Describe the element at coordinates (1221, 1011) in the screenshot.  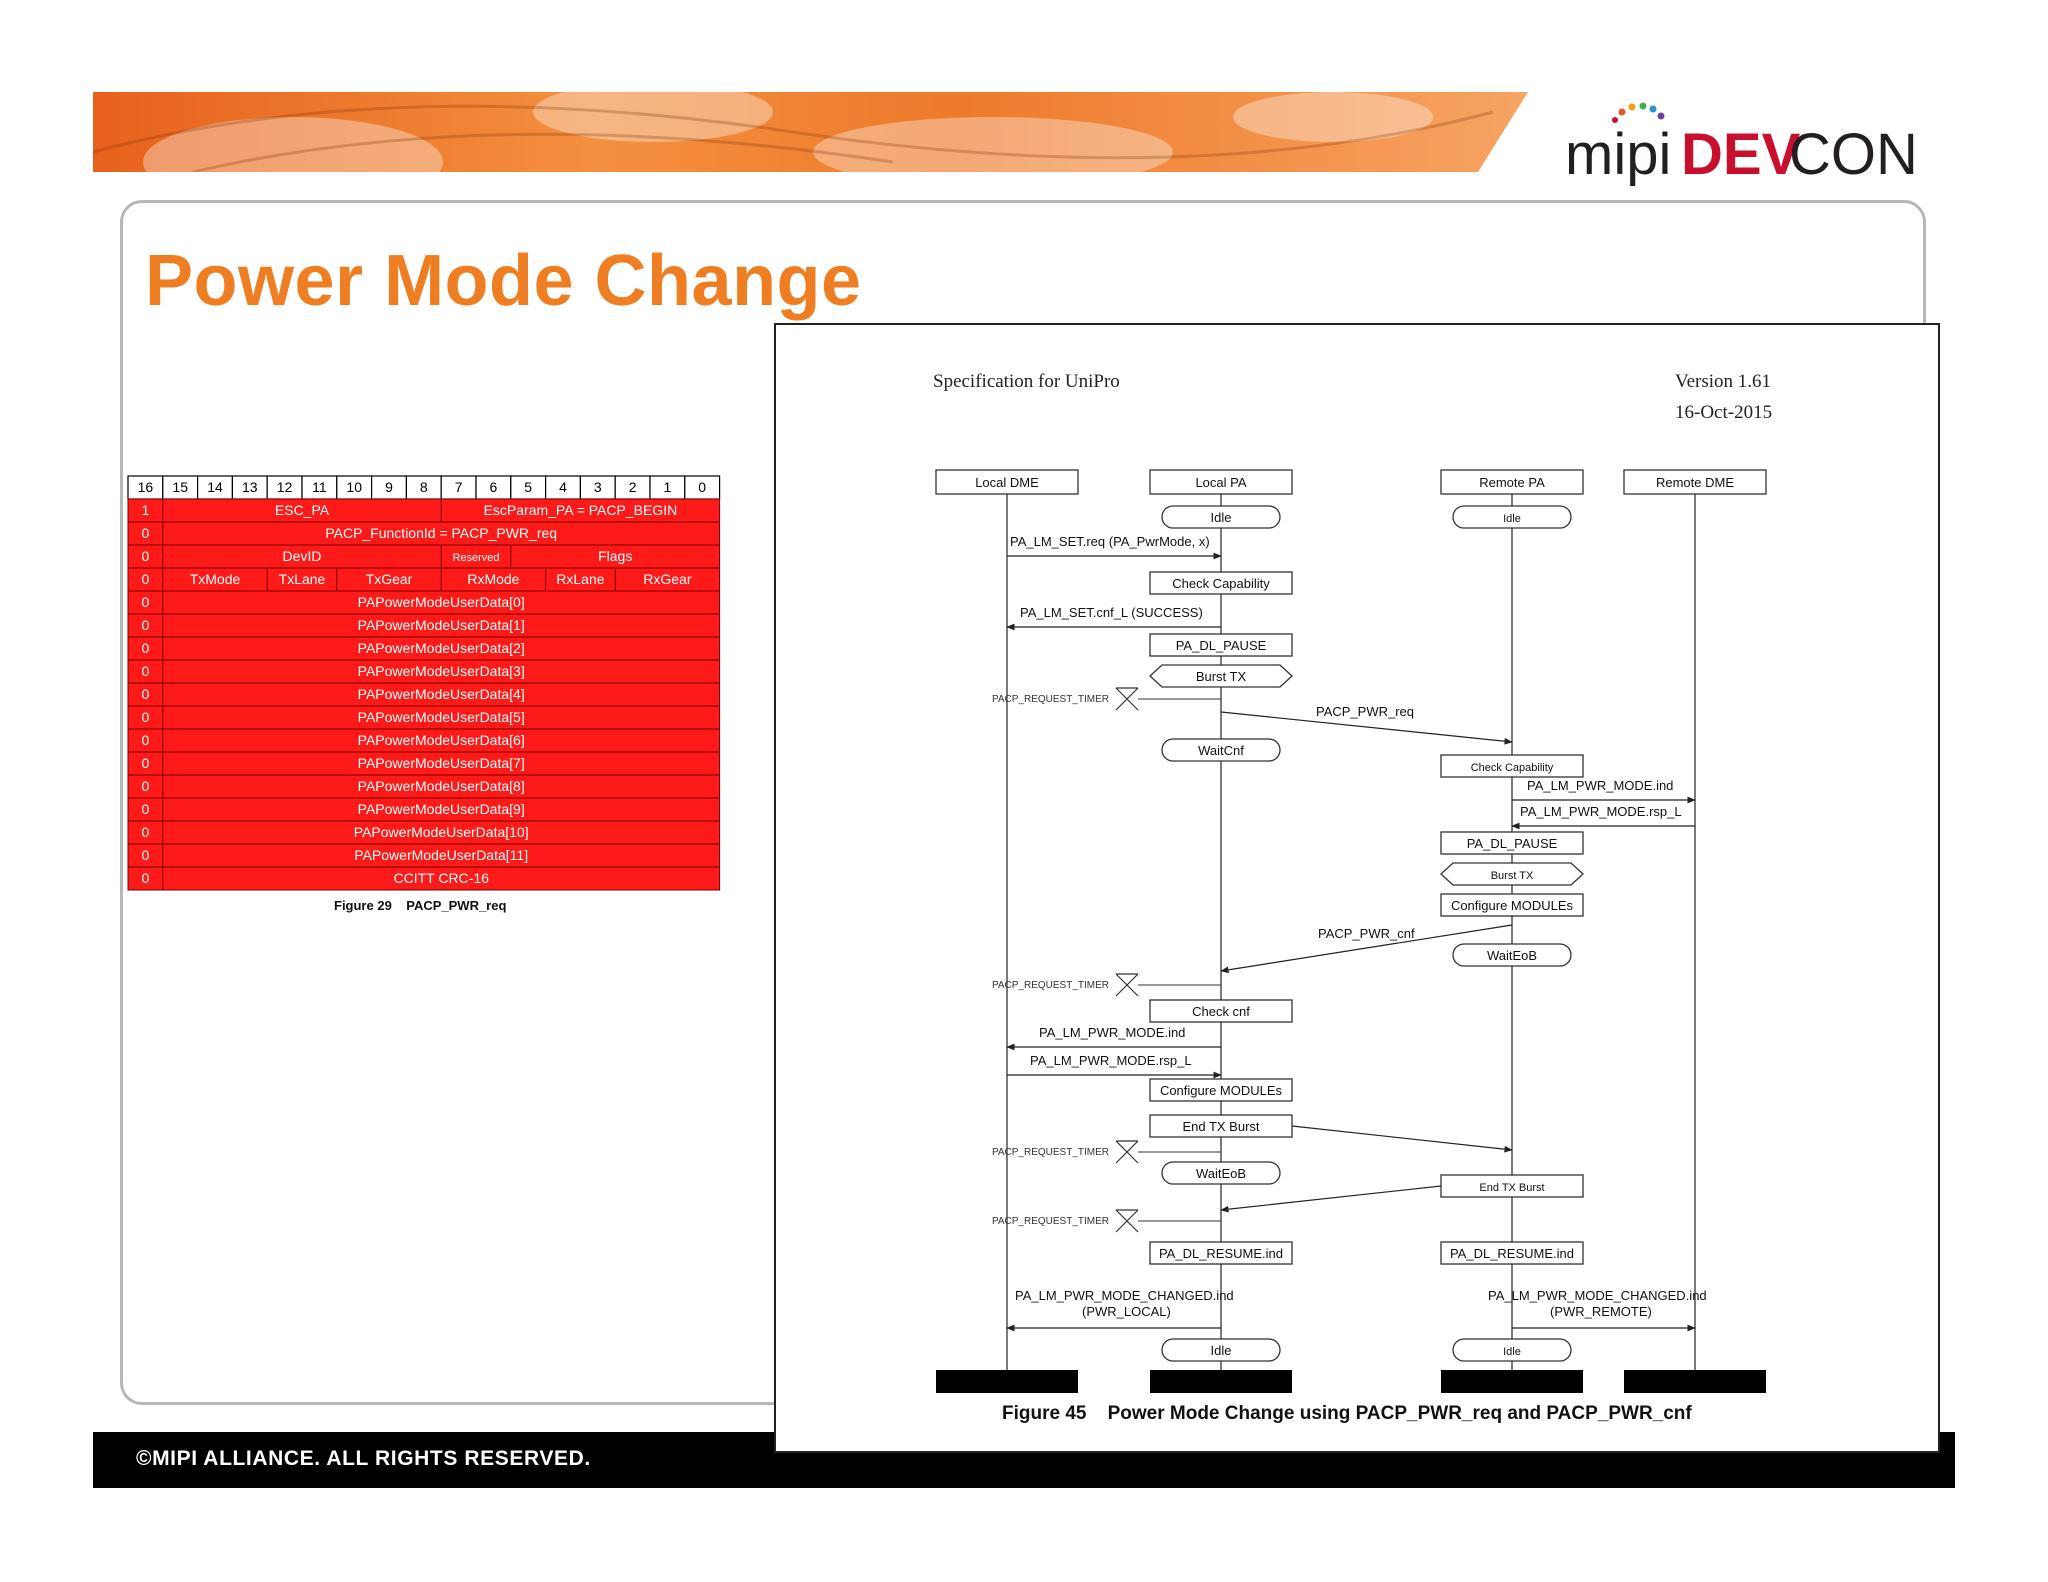
I see `state-label: Check cnf` at that location.